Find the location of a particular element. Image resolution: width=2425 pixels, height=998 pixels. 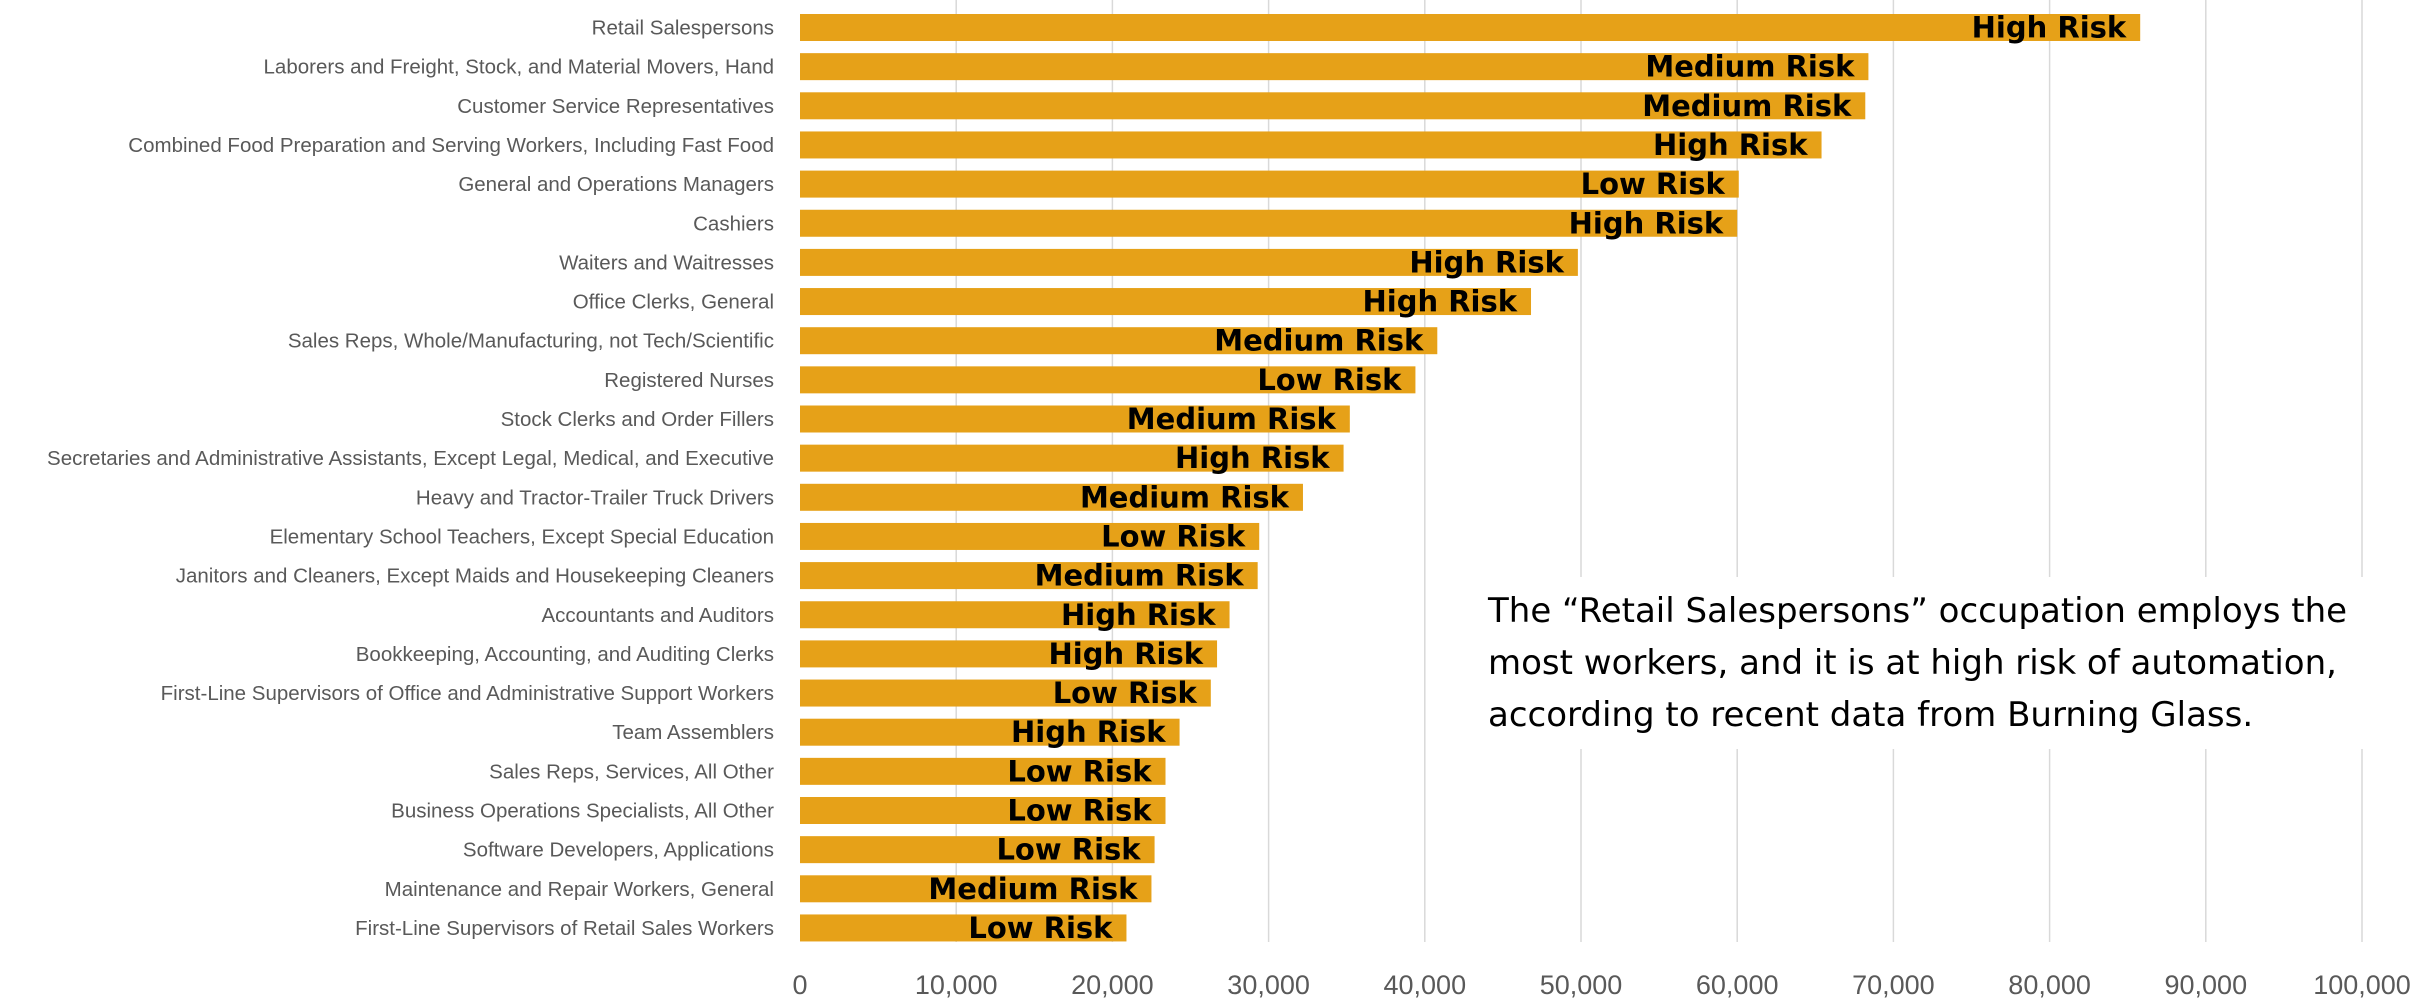

category-label: Registered Nurses is located at coordinates (689, 380).